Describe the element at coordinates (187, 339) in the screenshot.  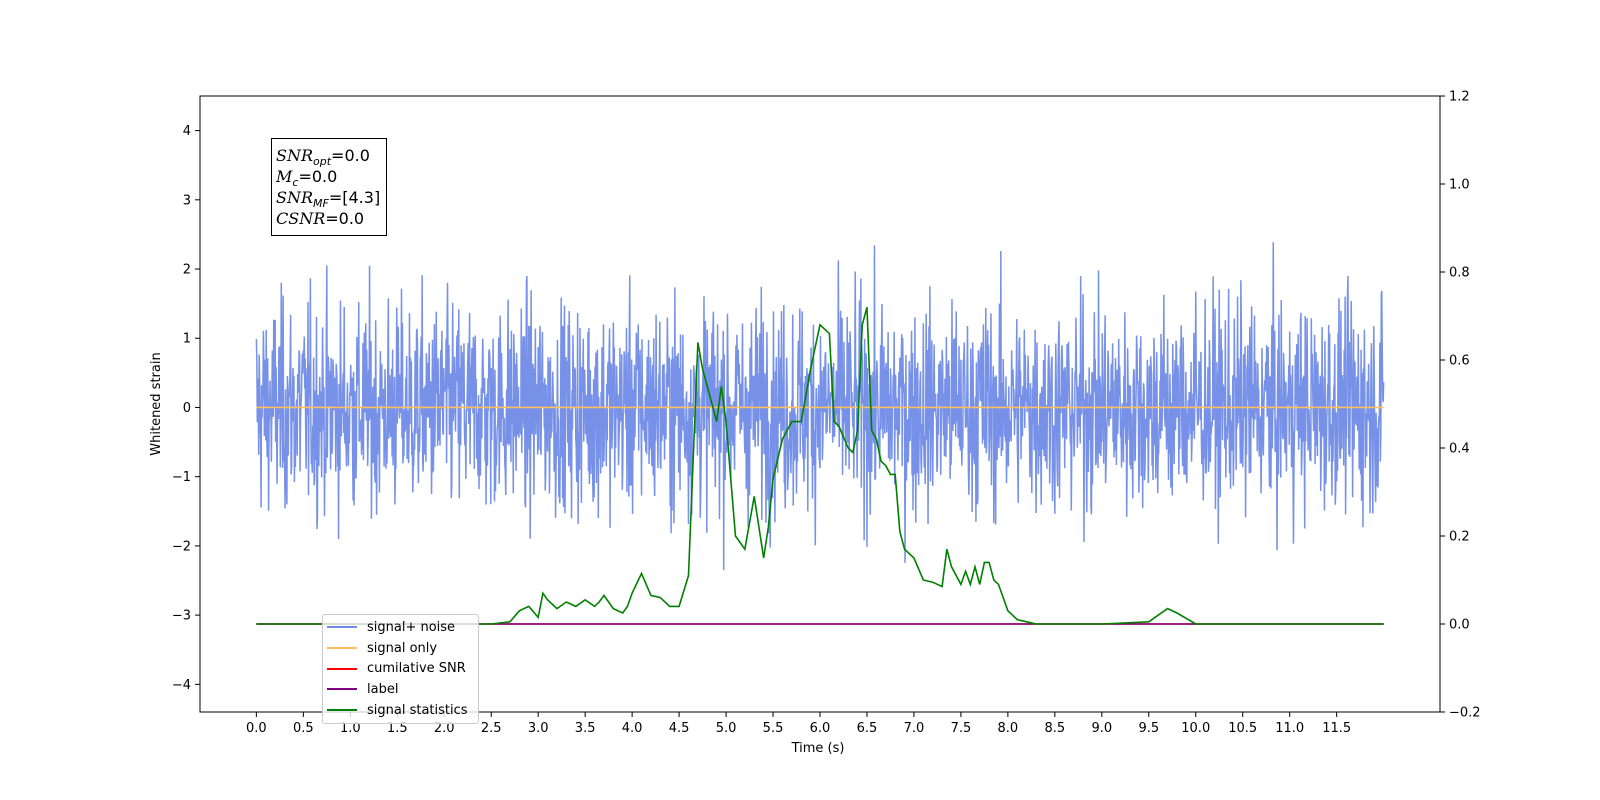
I see `y-tick-label: 1` at that location.